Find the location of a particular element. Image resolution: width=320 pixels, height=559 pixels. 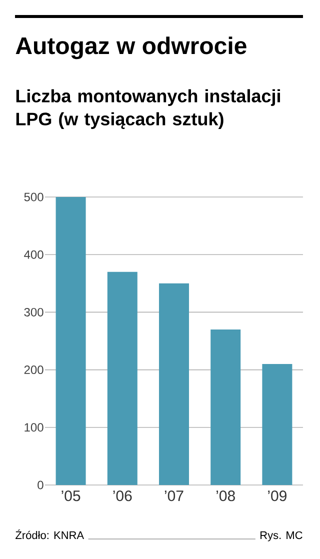

text: Rys. MC is located at coordinates (281, 536).